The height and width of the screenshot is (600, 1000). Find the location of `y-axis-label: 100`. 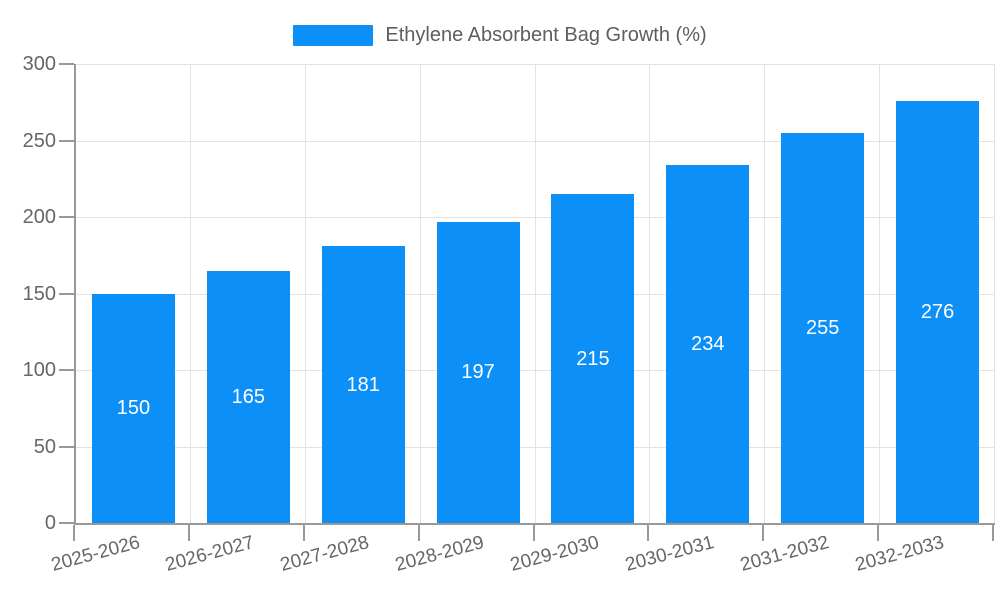

y-axis-label: 100 is located at coordinates (39, 370).